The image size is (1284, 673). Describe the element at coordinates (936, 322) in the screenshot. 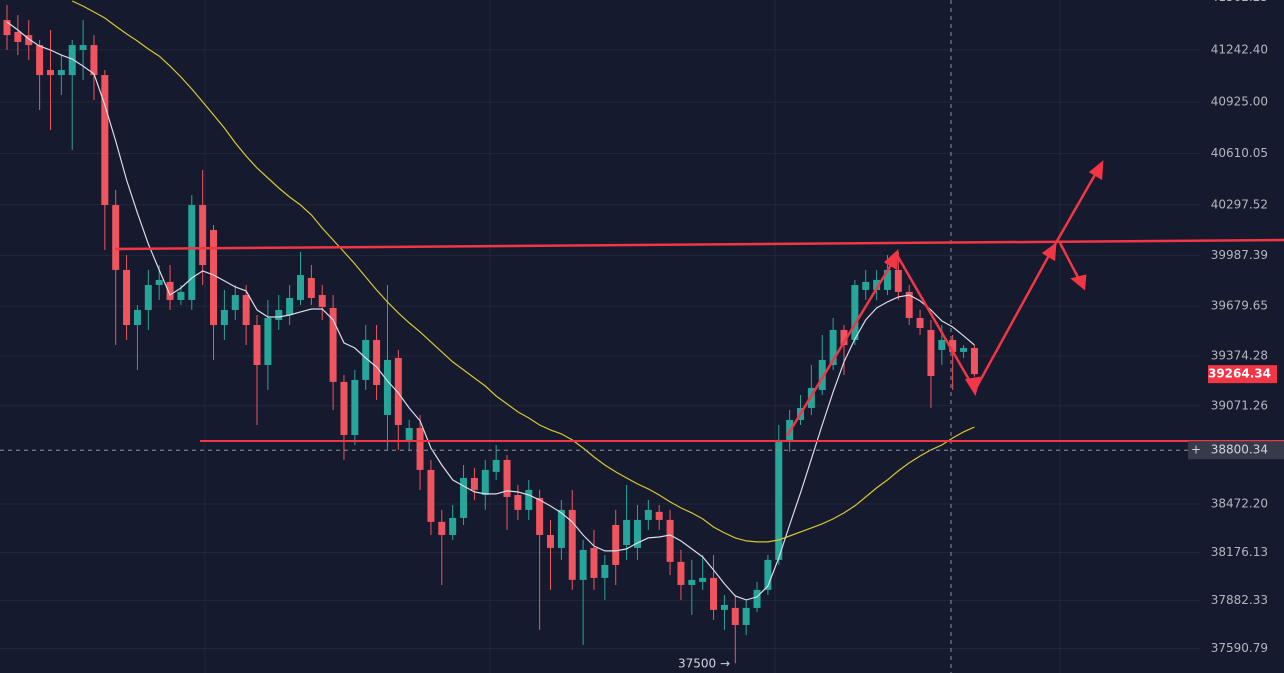

I see `thin-line` at that location.